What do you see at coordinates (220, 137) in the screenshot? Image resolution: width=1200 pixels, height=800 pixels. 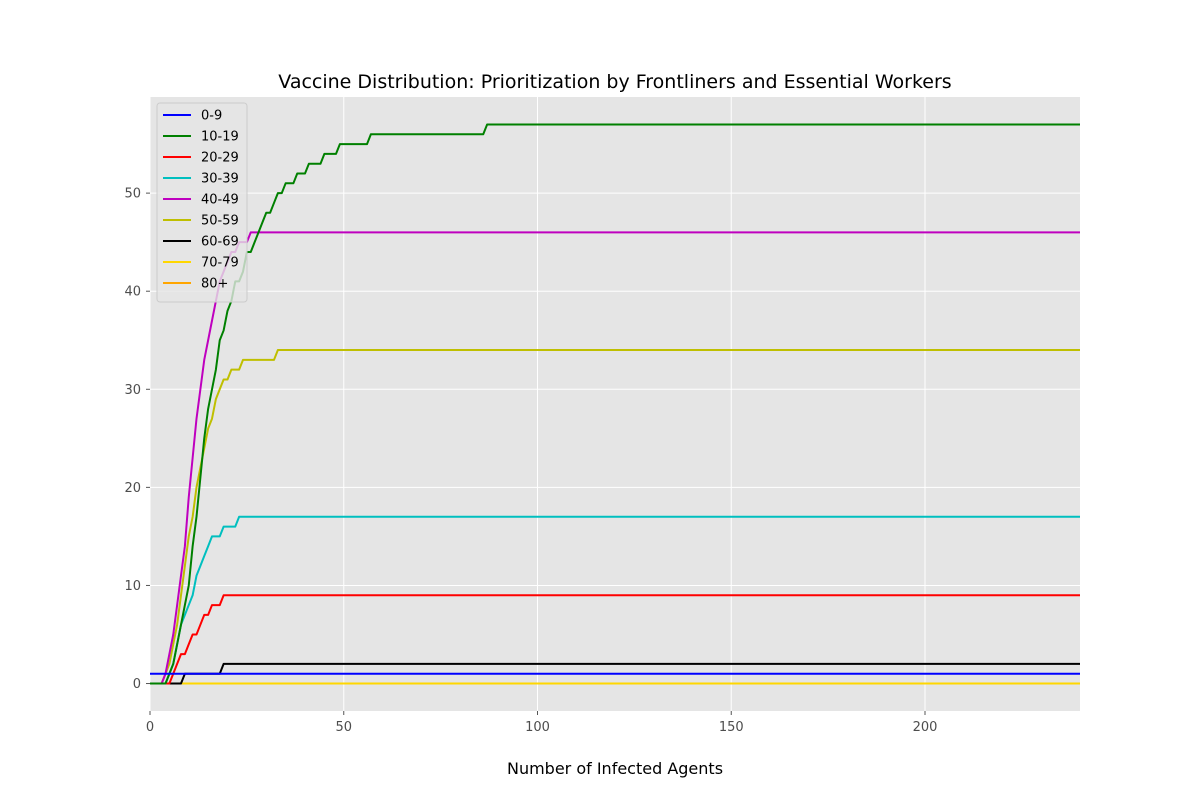 I see `legend-label: 10-19` at bounding box center [220, 137].